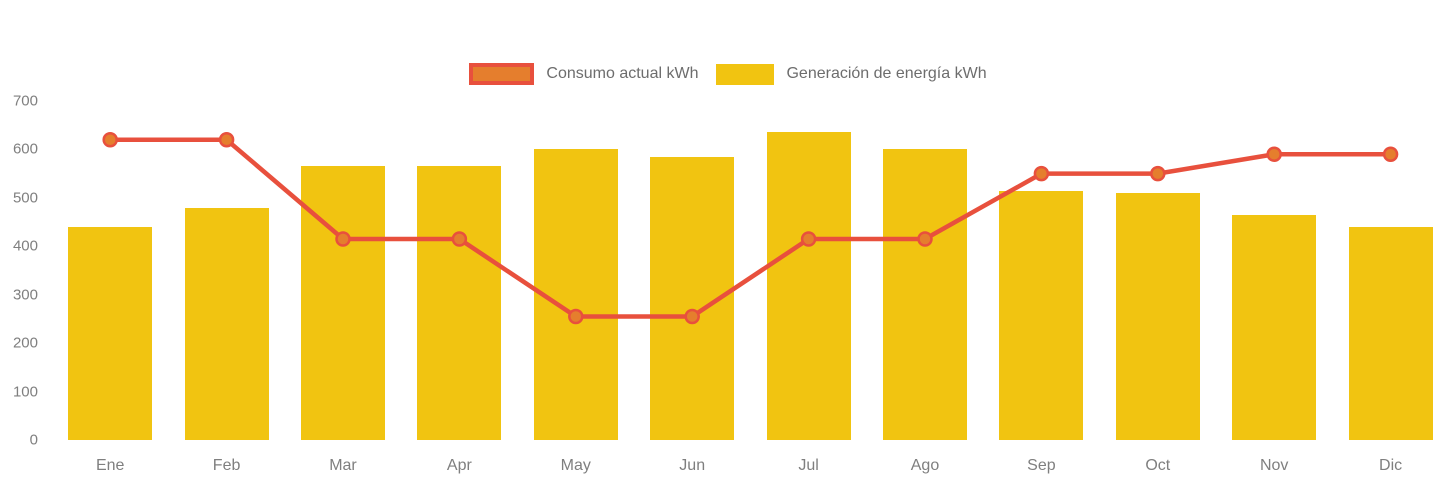 This screenshot has width=1456, height=484. Describe the element at coordinates (808, 465) in the screenshot. I see `x-tick-label-jul: Jul` at that location.